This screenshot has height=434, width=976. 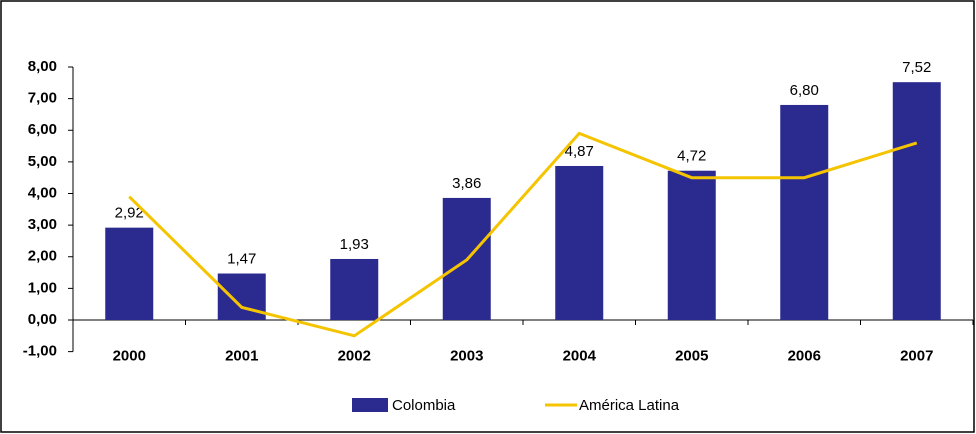 I want to click on x-tick-label: 2000, so click(x=129, y=356).